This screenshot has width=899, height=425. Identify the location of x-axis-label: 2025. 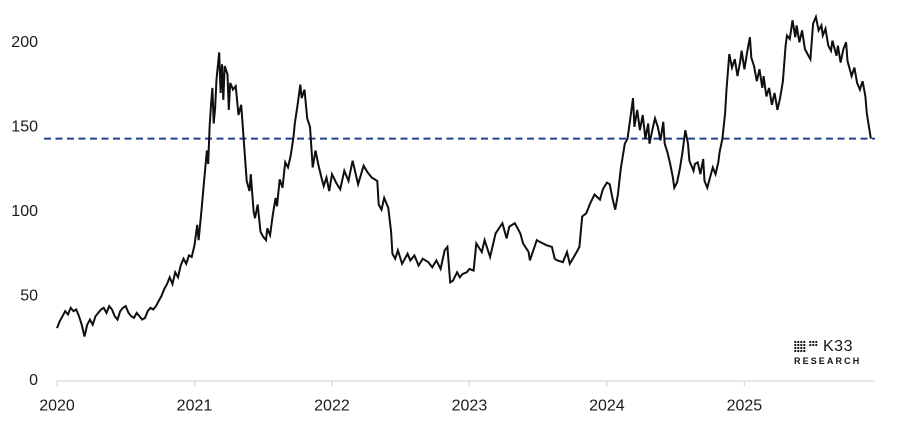
(745, 406).